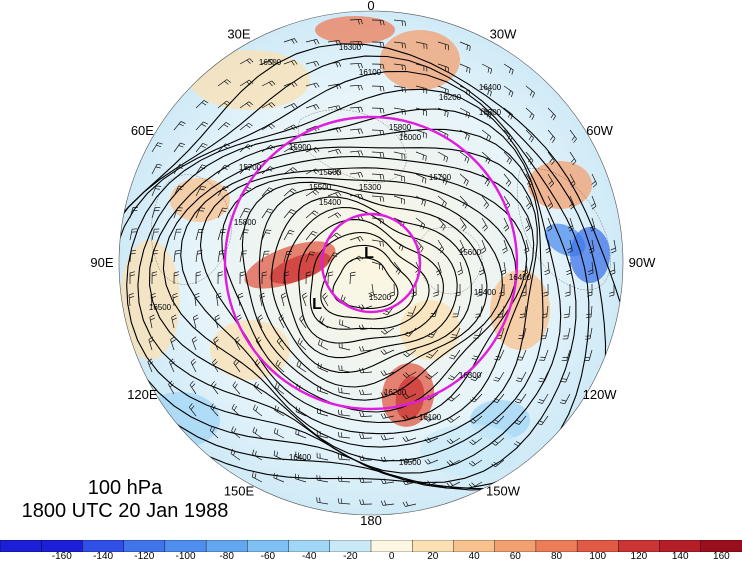 Image resolution: width=742 pixels, height=563 pixels. I want to click on contour-label: 16000, so click(410, 137).